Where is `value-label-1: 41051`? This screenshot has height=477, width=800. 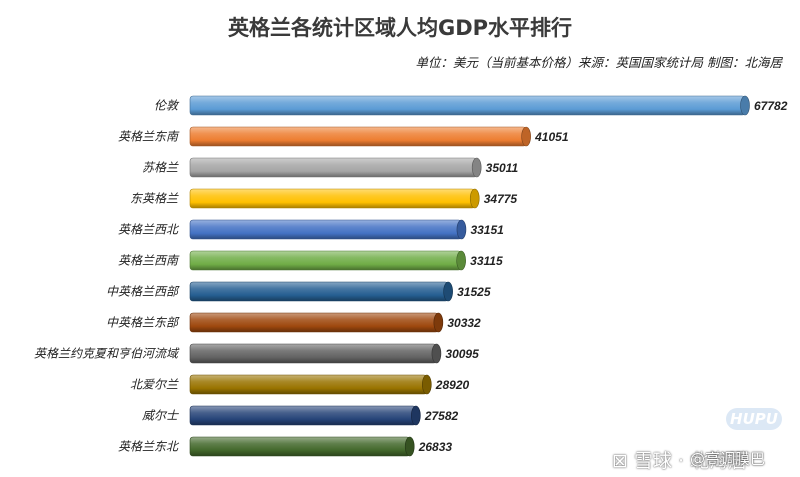 value-label-1: 41051 is located at coordinates (551, 137).